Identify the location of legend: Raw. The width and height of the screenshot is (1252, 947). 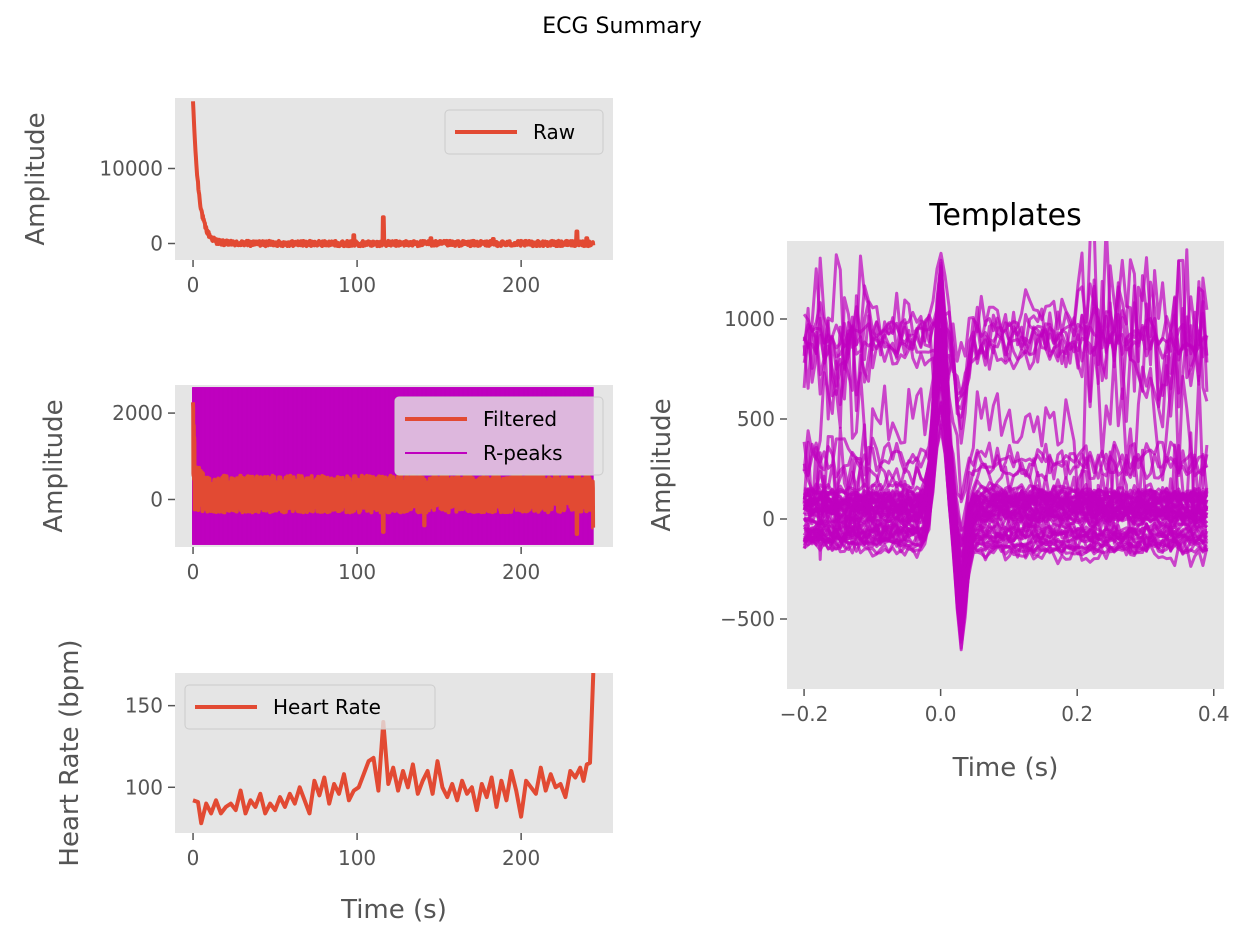
(524, 132).